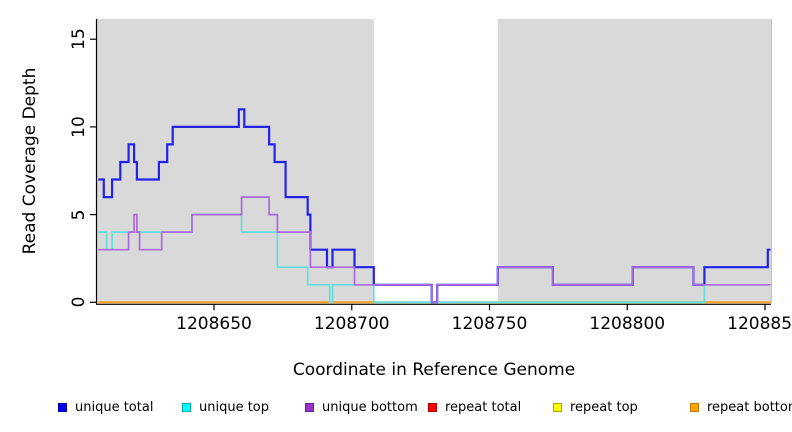 Image resolution: width=792 pixels, height=432 pixels. I want to click on legend-item-repeat-bottom: repeat bottom, so click(741, 407).